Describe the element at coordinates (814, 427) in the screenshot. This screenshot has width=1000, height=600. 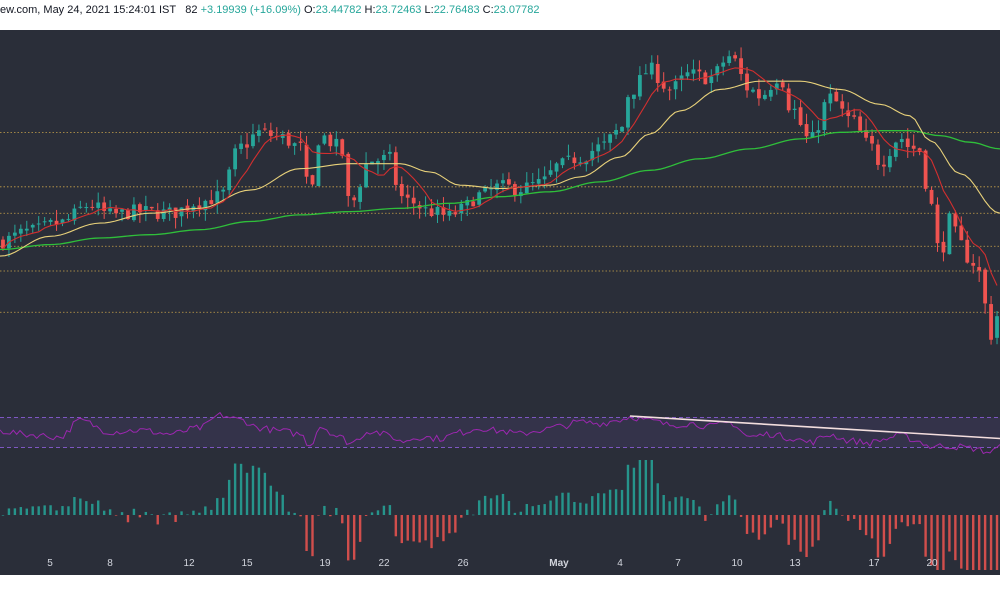
I see `rsi-trendline` at that location.